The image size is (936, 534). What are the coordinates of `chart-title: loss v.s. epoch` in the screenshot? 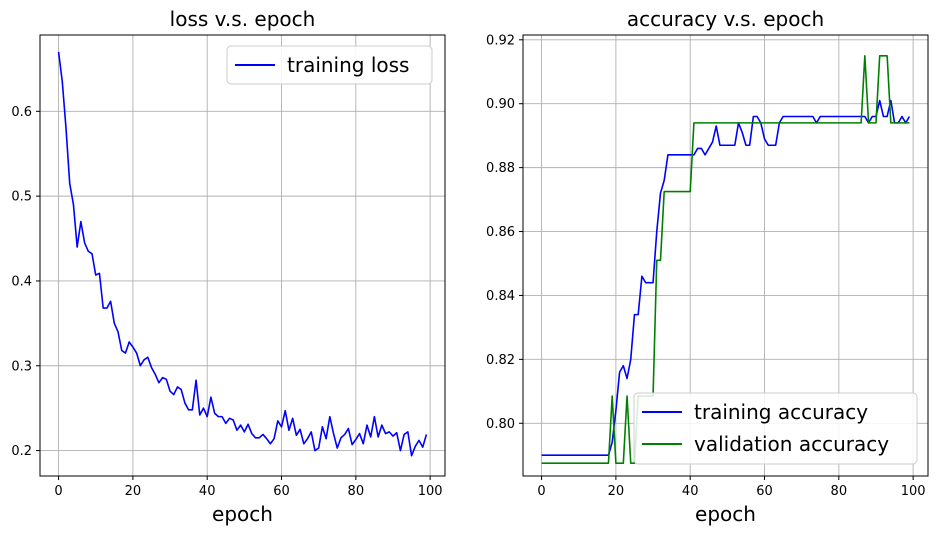 It's located at (243, 19).